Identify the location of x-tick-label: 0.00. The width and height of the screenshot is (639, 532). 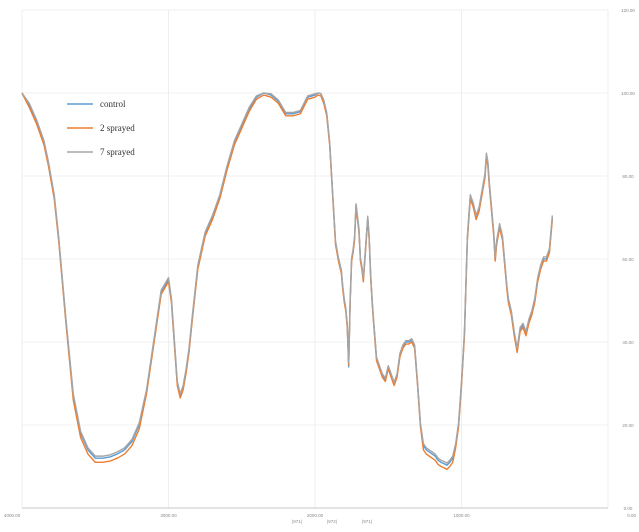
(631, 515).